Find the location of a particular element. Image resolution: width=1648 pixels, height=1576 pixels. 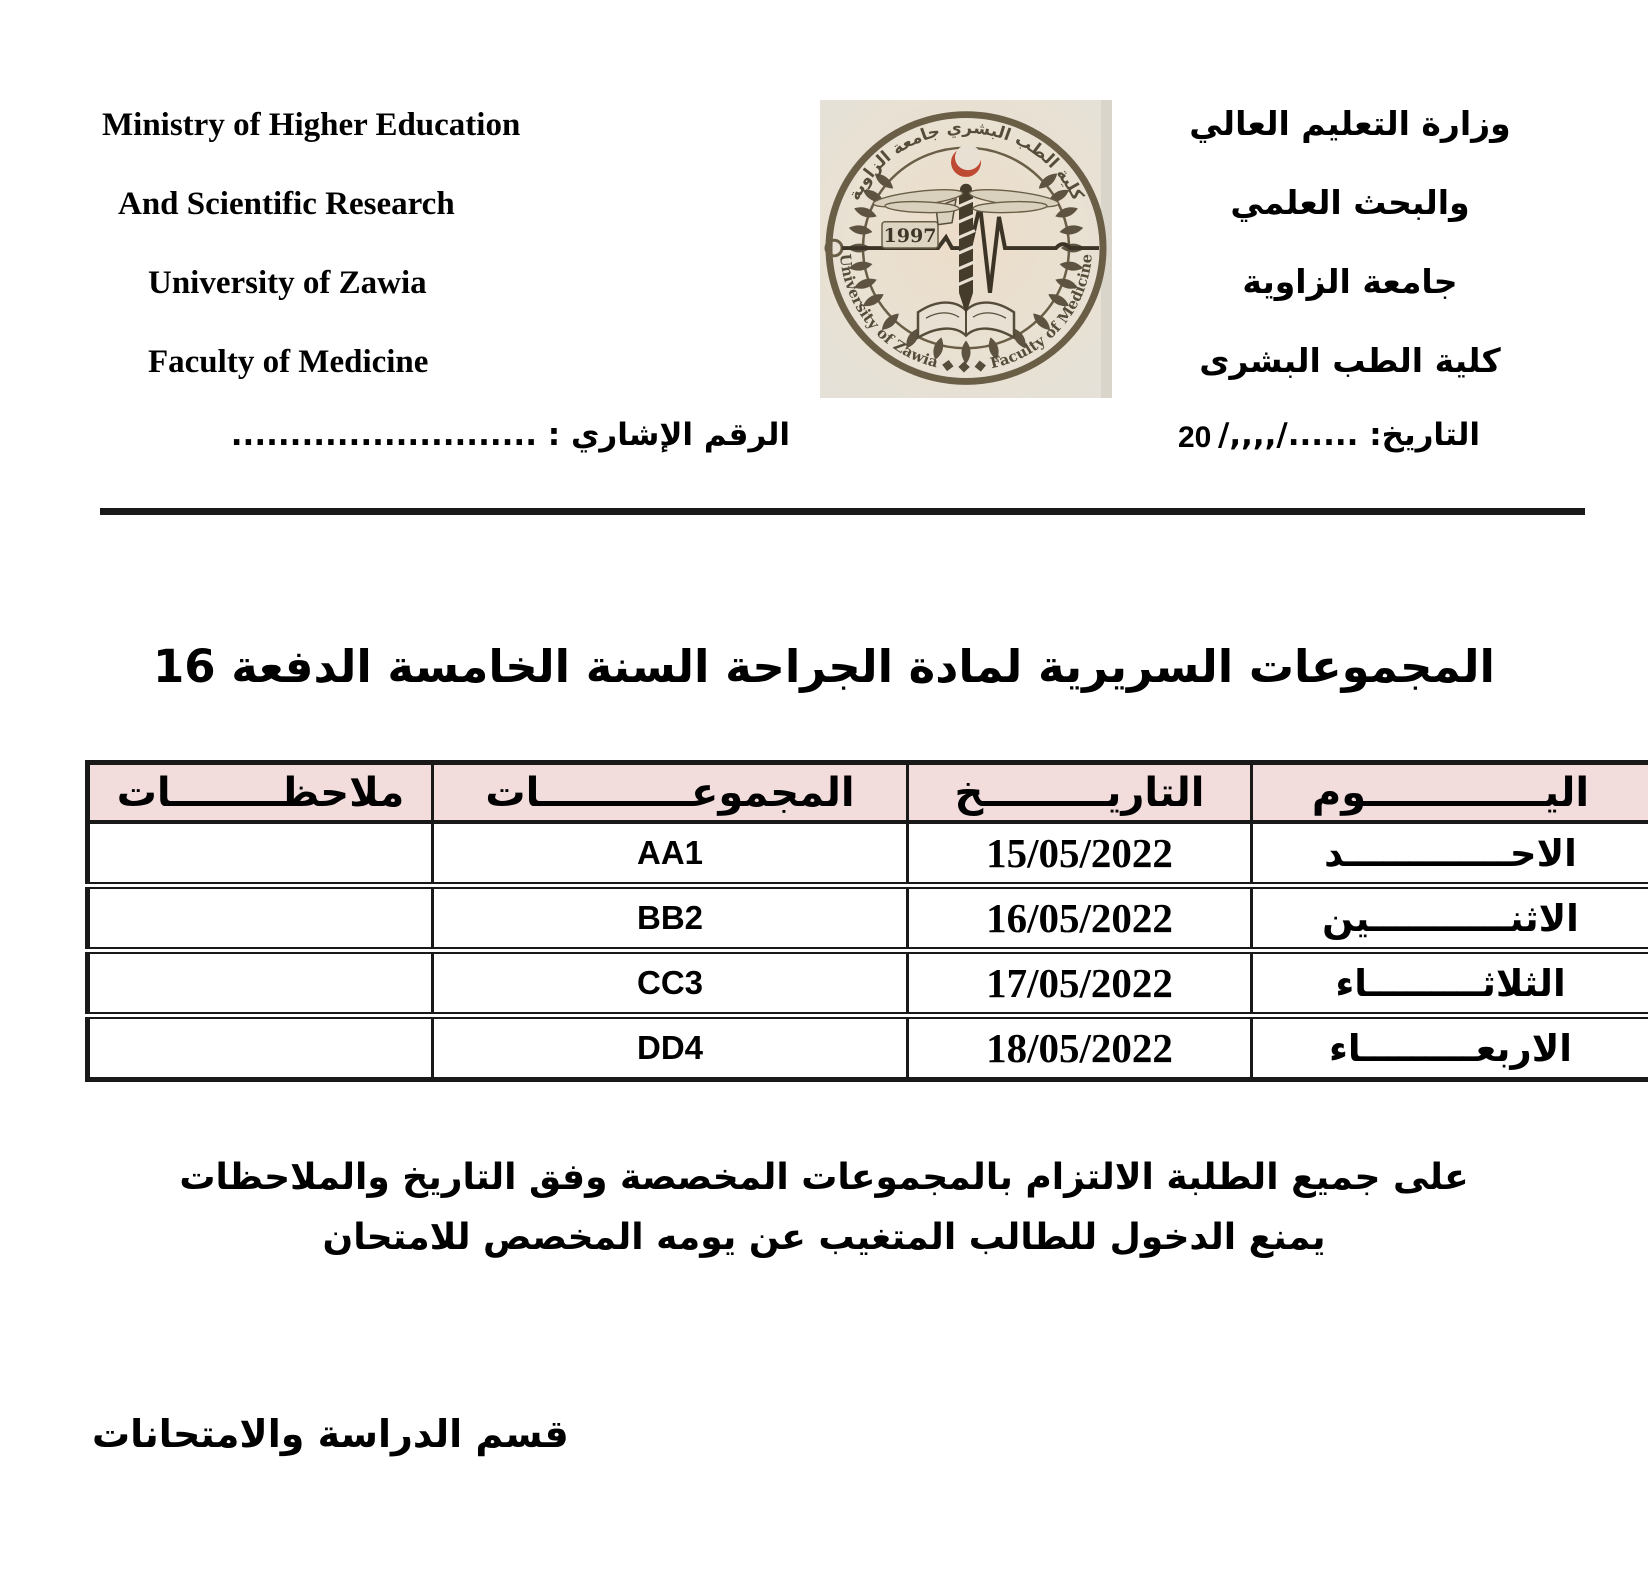

english-line-faculty: Faculty of Medicine is located at coordinates (288, 362).